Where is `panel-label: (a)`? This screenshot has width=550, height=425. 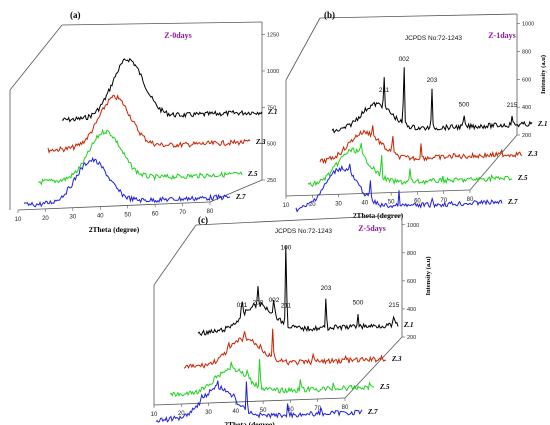
panel-label: (a) is located at coordinates (75, 15).